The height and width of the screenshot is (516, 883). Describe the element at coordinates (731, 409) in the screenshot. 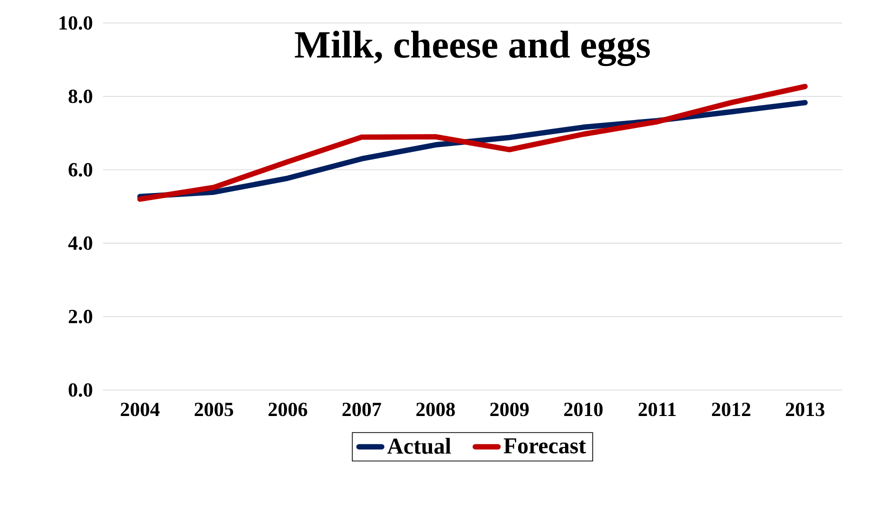

I see `x-tick-label: 2012` at that location.